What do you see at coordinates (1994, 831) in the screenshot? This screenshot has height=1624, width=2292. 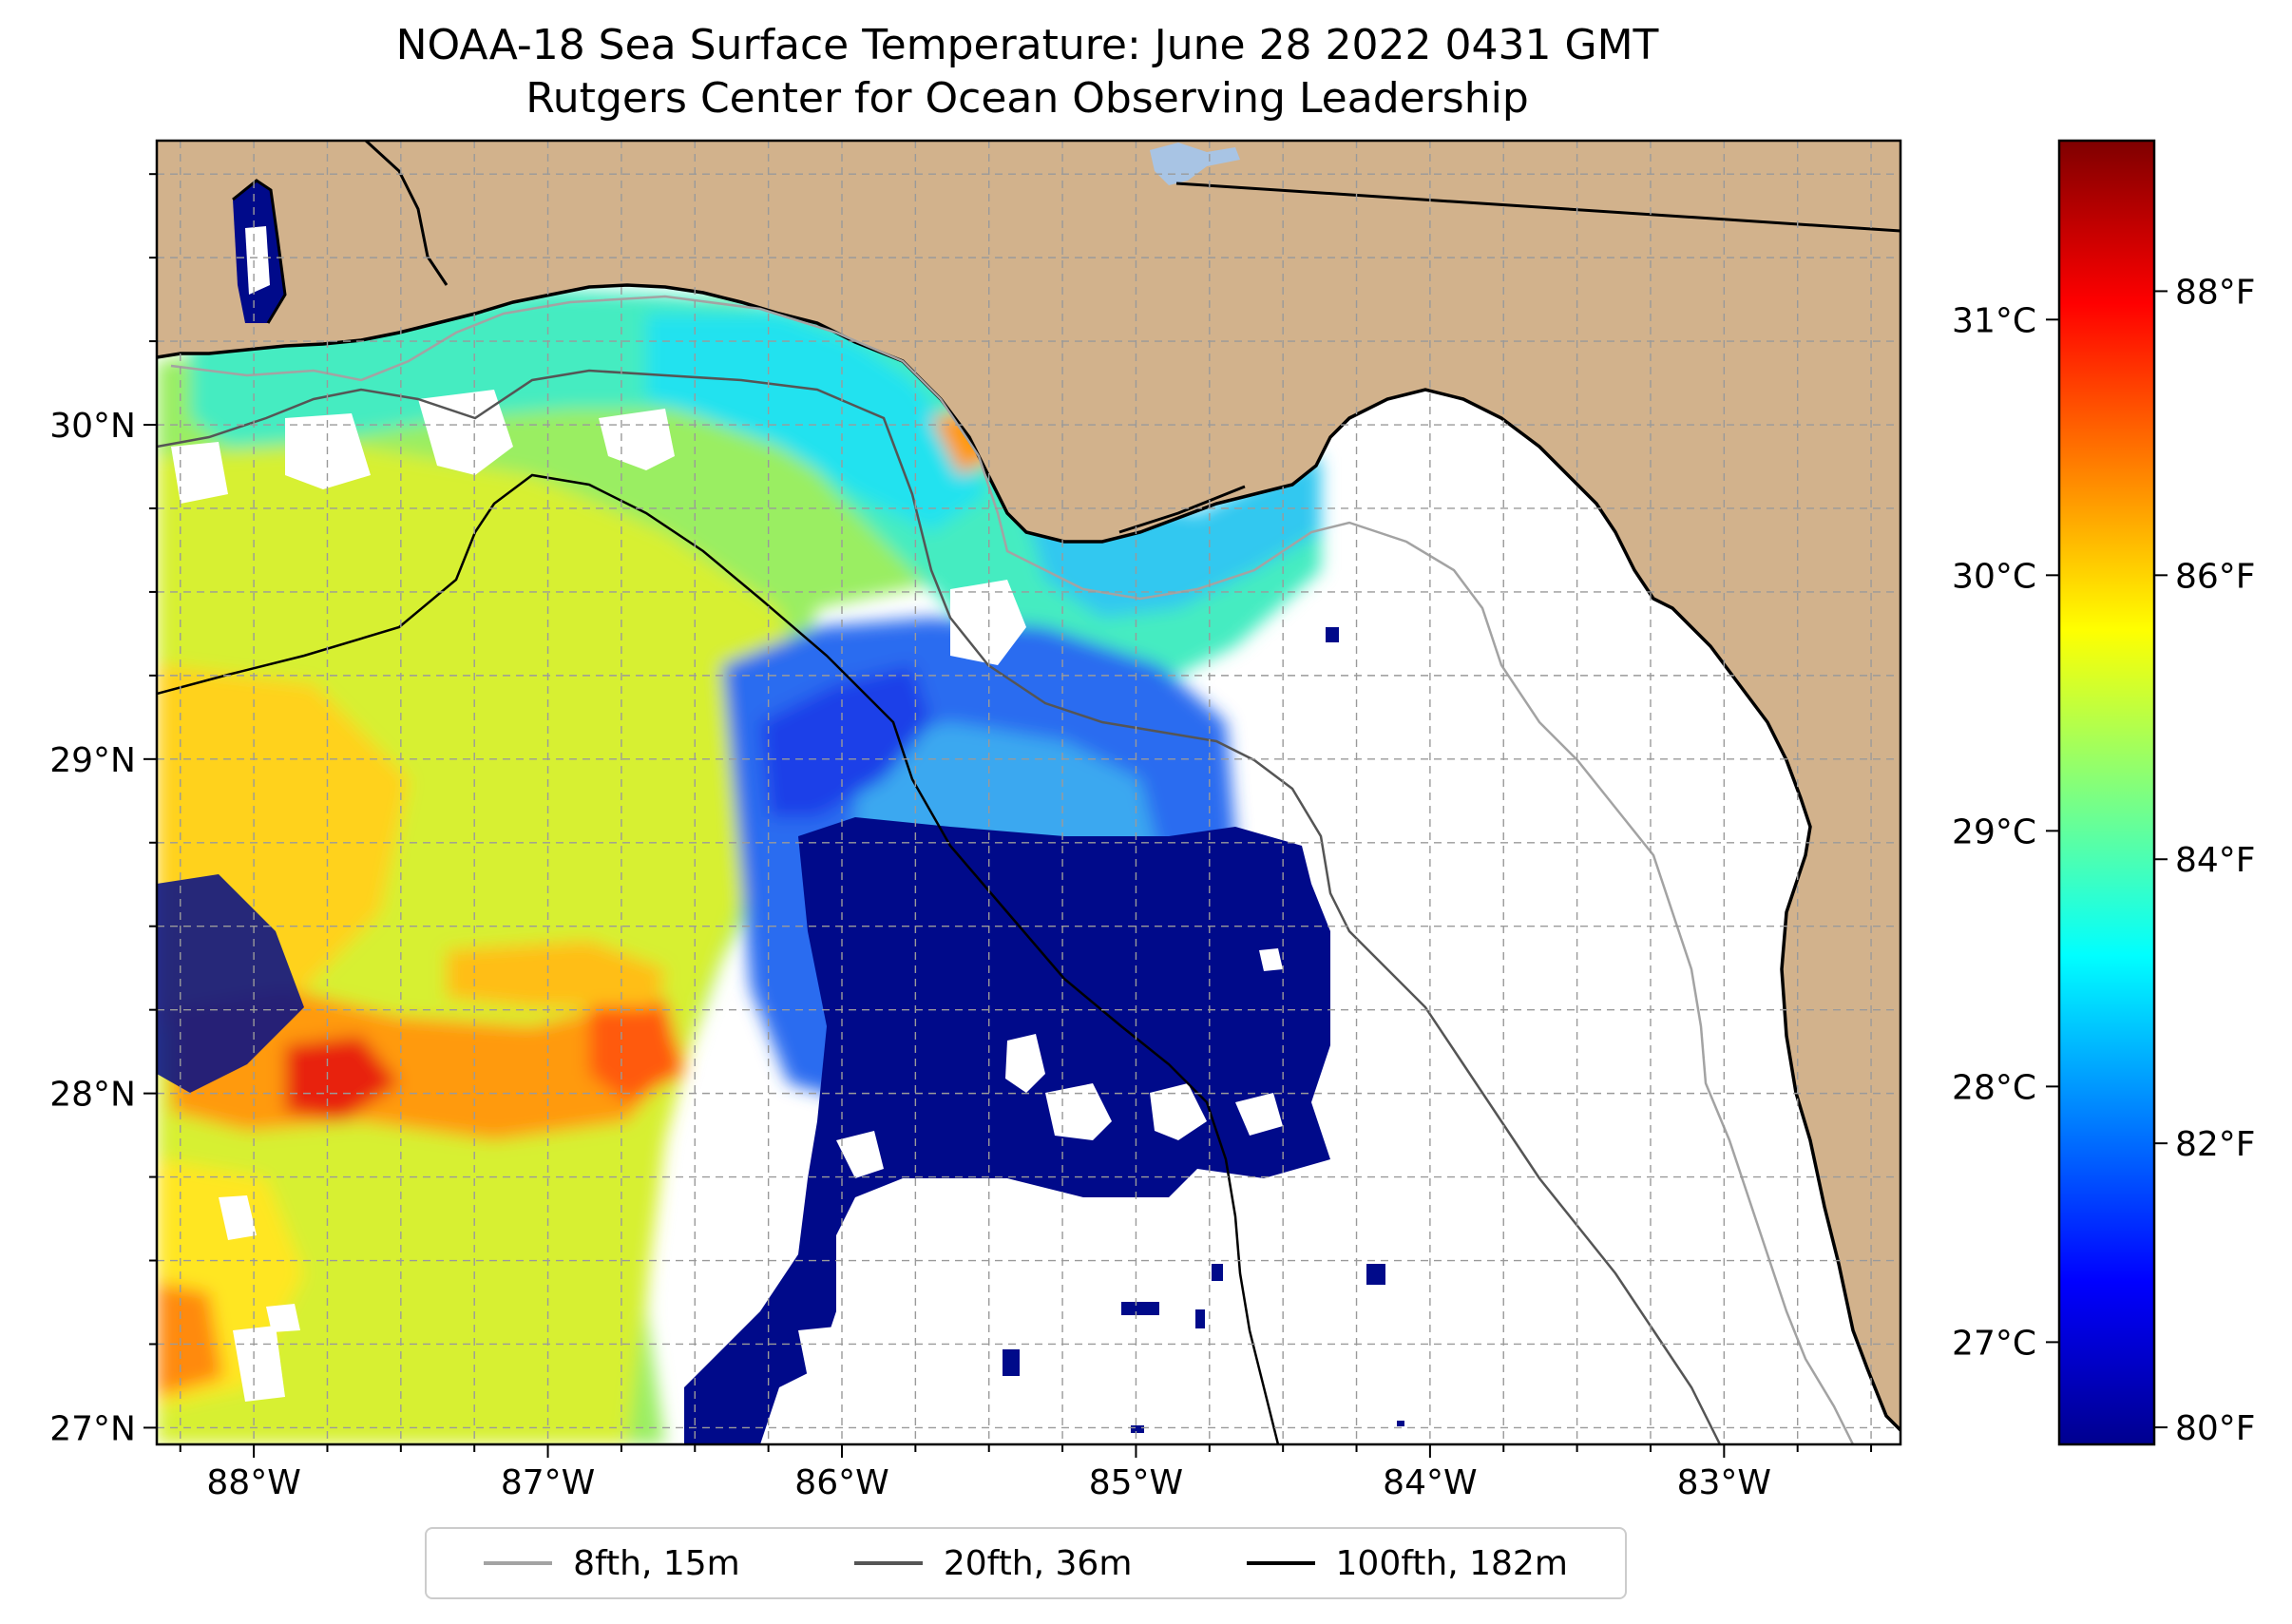 I see `celsius-tick-label: 29°C` at bounding box center [1994, 831].